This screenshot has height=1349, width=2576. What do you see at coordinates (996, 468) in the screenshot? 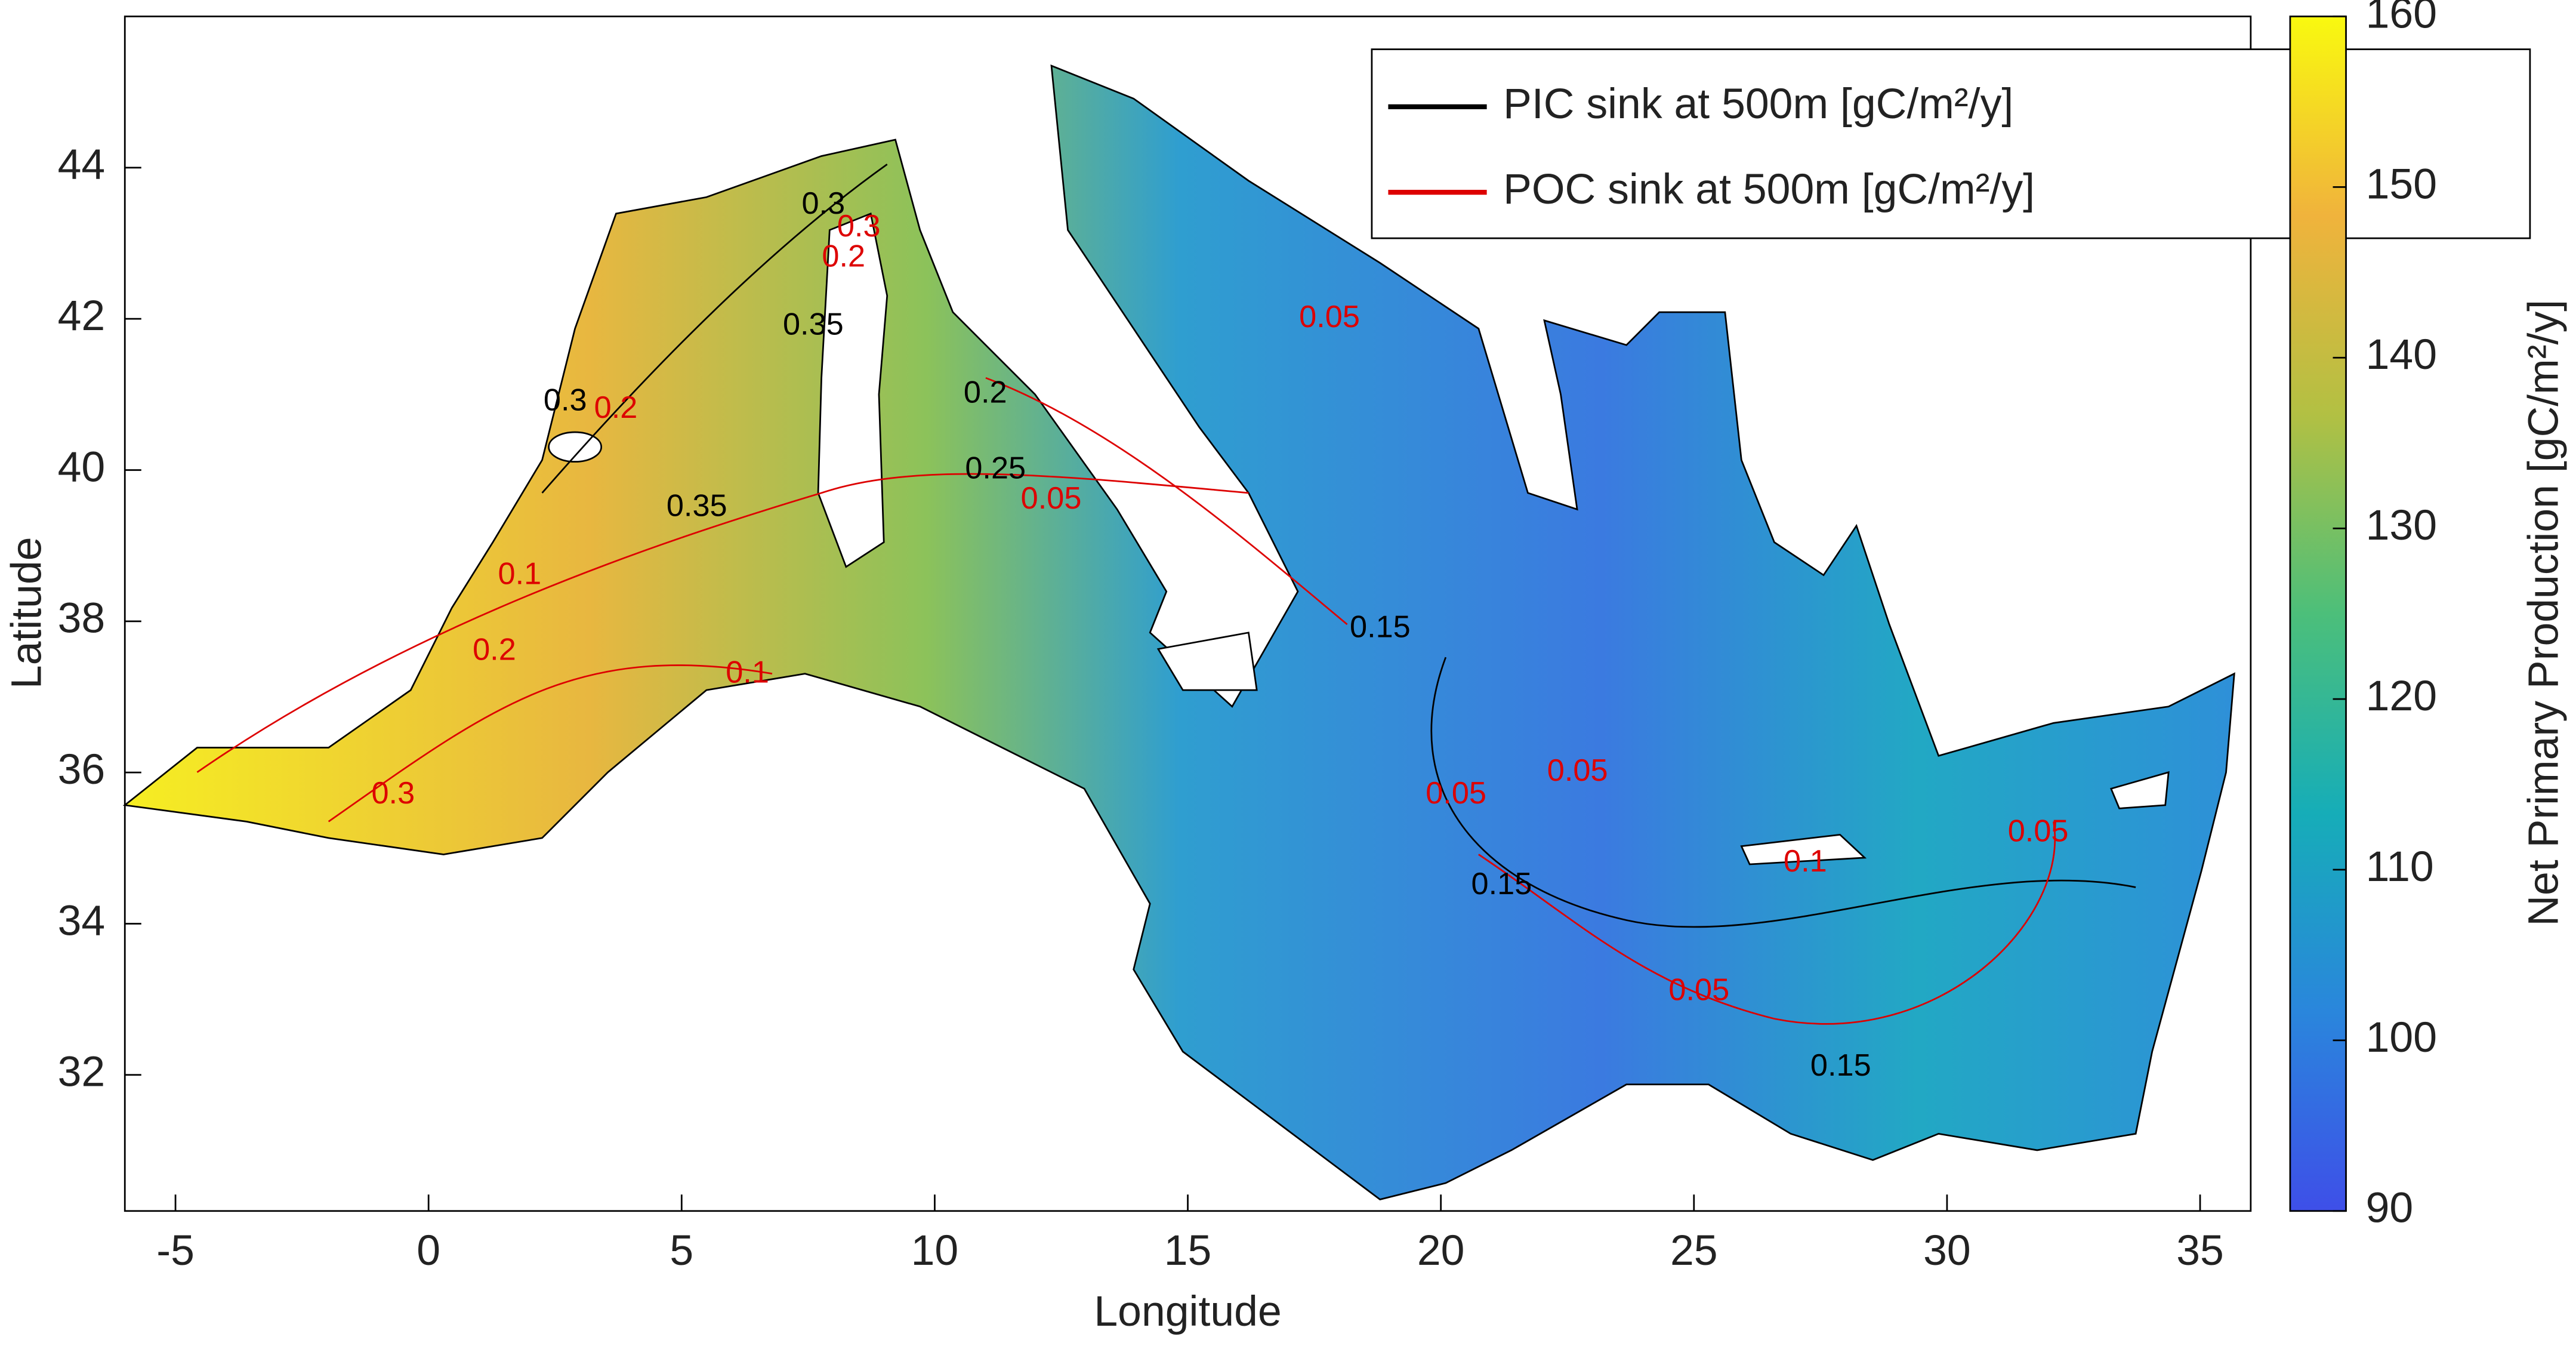
I see `contour-label: 0.25` at bounding box center [996, 468].